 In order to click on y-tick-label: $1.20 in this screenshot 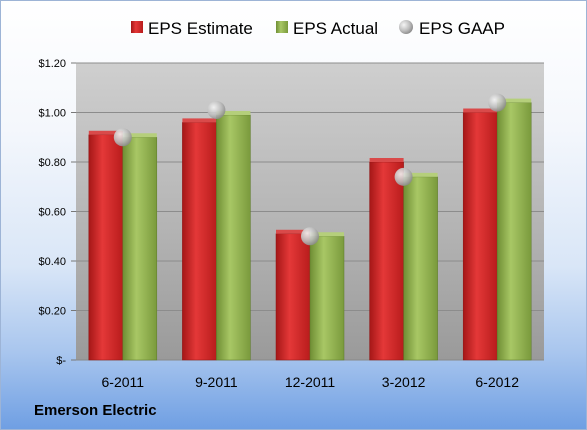, I will do `click(52, 64)`.